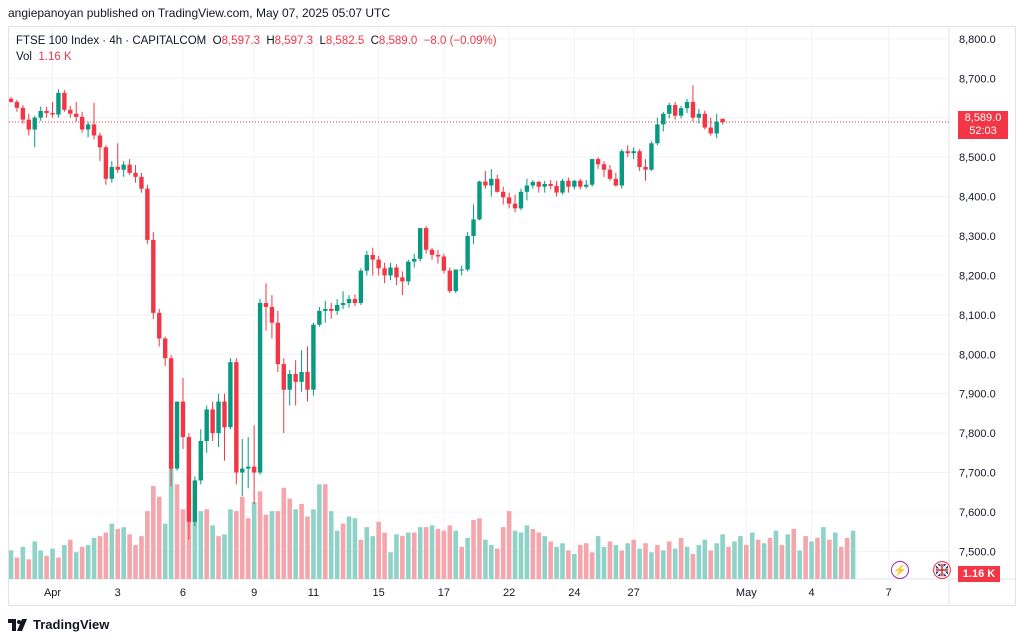 The width and height of the screenshot is (1024, 641). I want to click on last-volume-badge: 1.16 K, so click(979, 574).